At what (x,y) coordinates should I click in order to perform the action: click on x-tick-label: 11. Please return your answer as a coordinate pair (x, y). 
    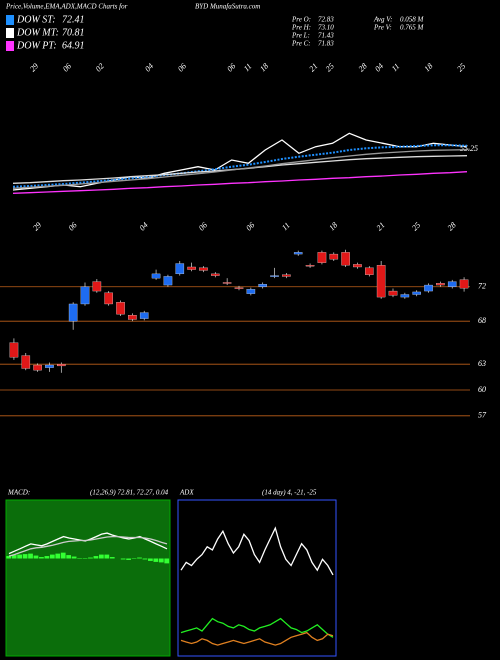
    Looking at the image, I should click on (286, 227).